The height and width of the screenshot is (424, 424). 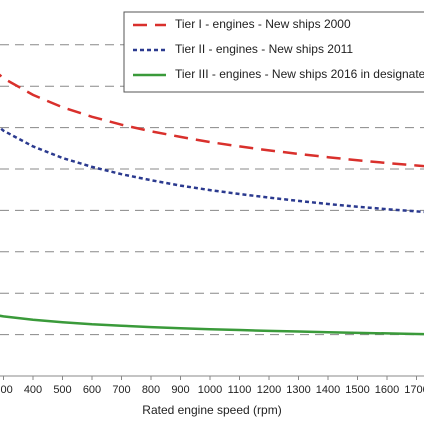 What do you see at coordinates (212, 325) in the screenshot?
I see `series-line` at bounding box center [212, 325].